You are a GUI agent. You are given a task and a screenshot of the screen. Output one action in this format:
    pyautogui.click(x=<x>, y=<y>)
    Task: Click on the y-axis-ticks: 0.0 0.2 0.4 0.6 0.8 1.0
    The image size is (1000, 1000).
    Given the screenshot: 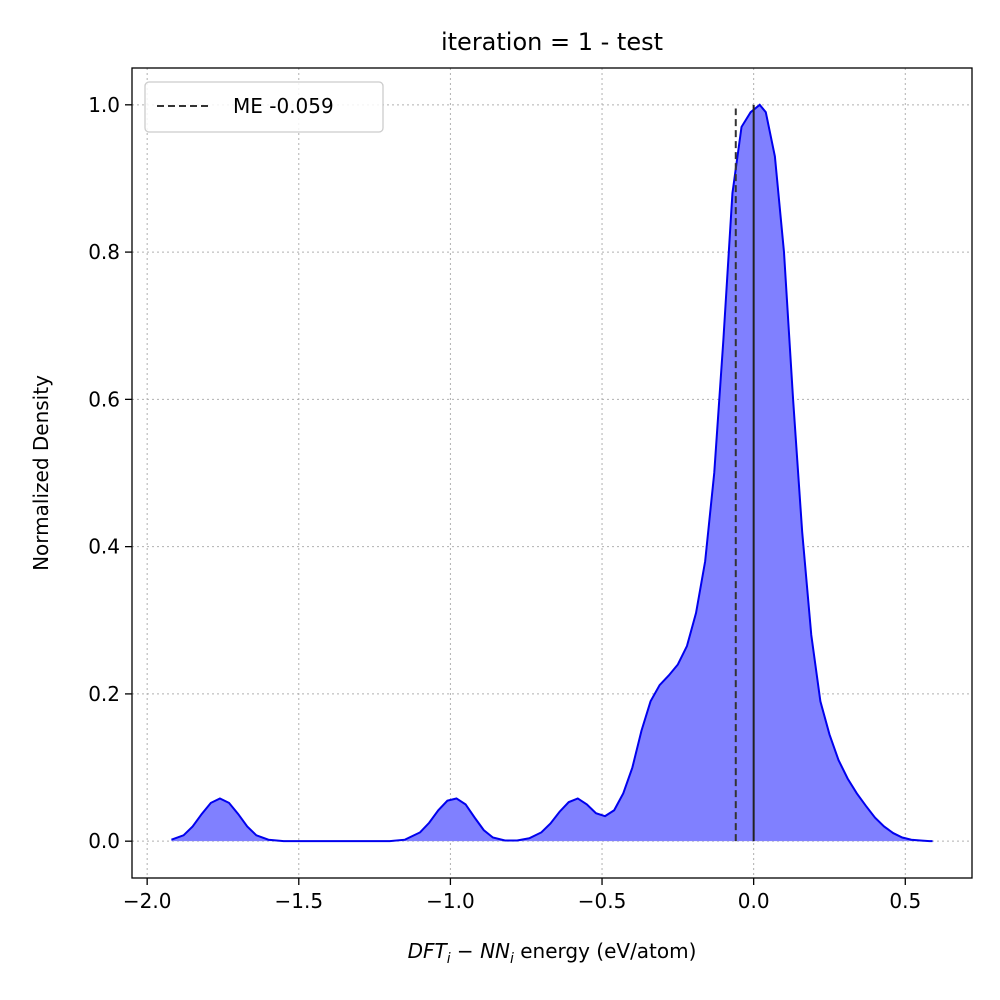 What is the action you would take?
    pyautogui.click(x=110, y=473)
    